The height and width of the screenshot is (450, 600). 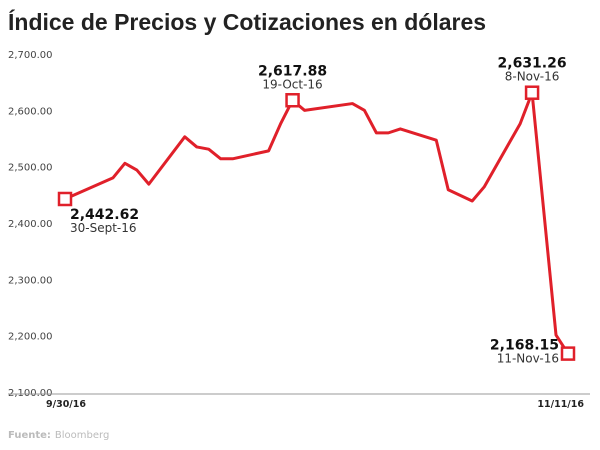 I want to click on x-tick-start: 9/30/16, so click(x=66, y=404).